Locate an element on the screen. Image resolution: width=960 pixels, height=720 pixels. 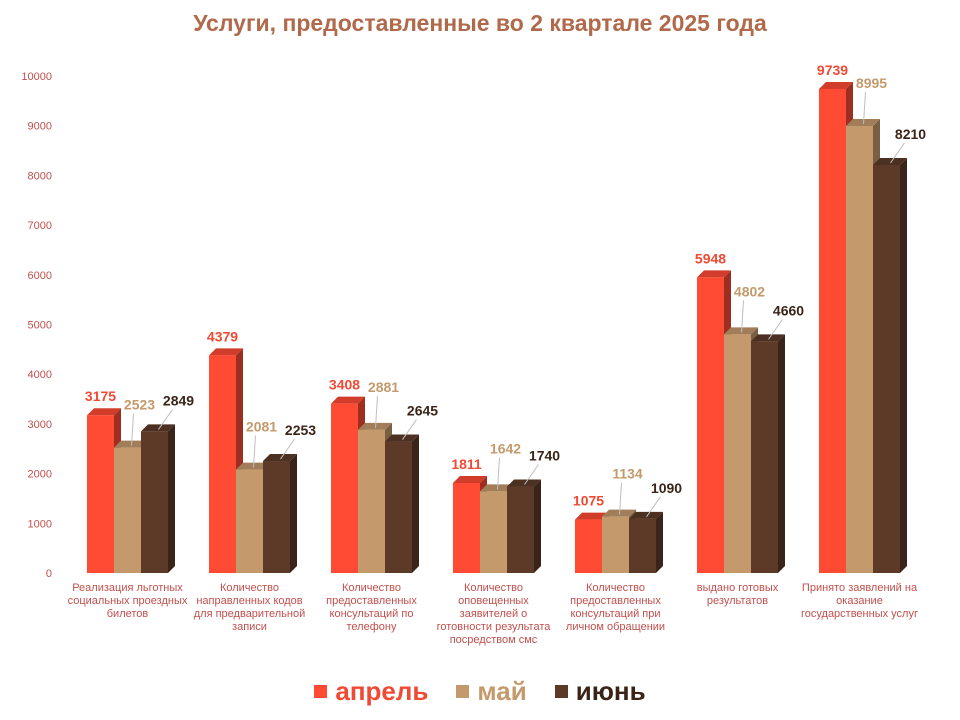
data-label: 1075 is located at coordinates (588, 501).